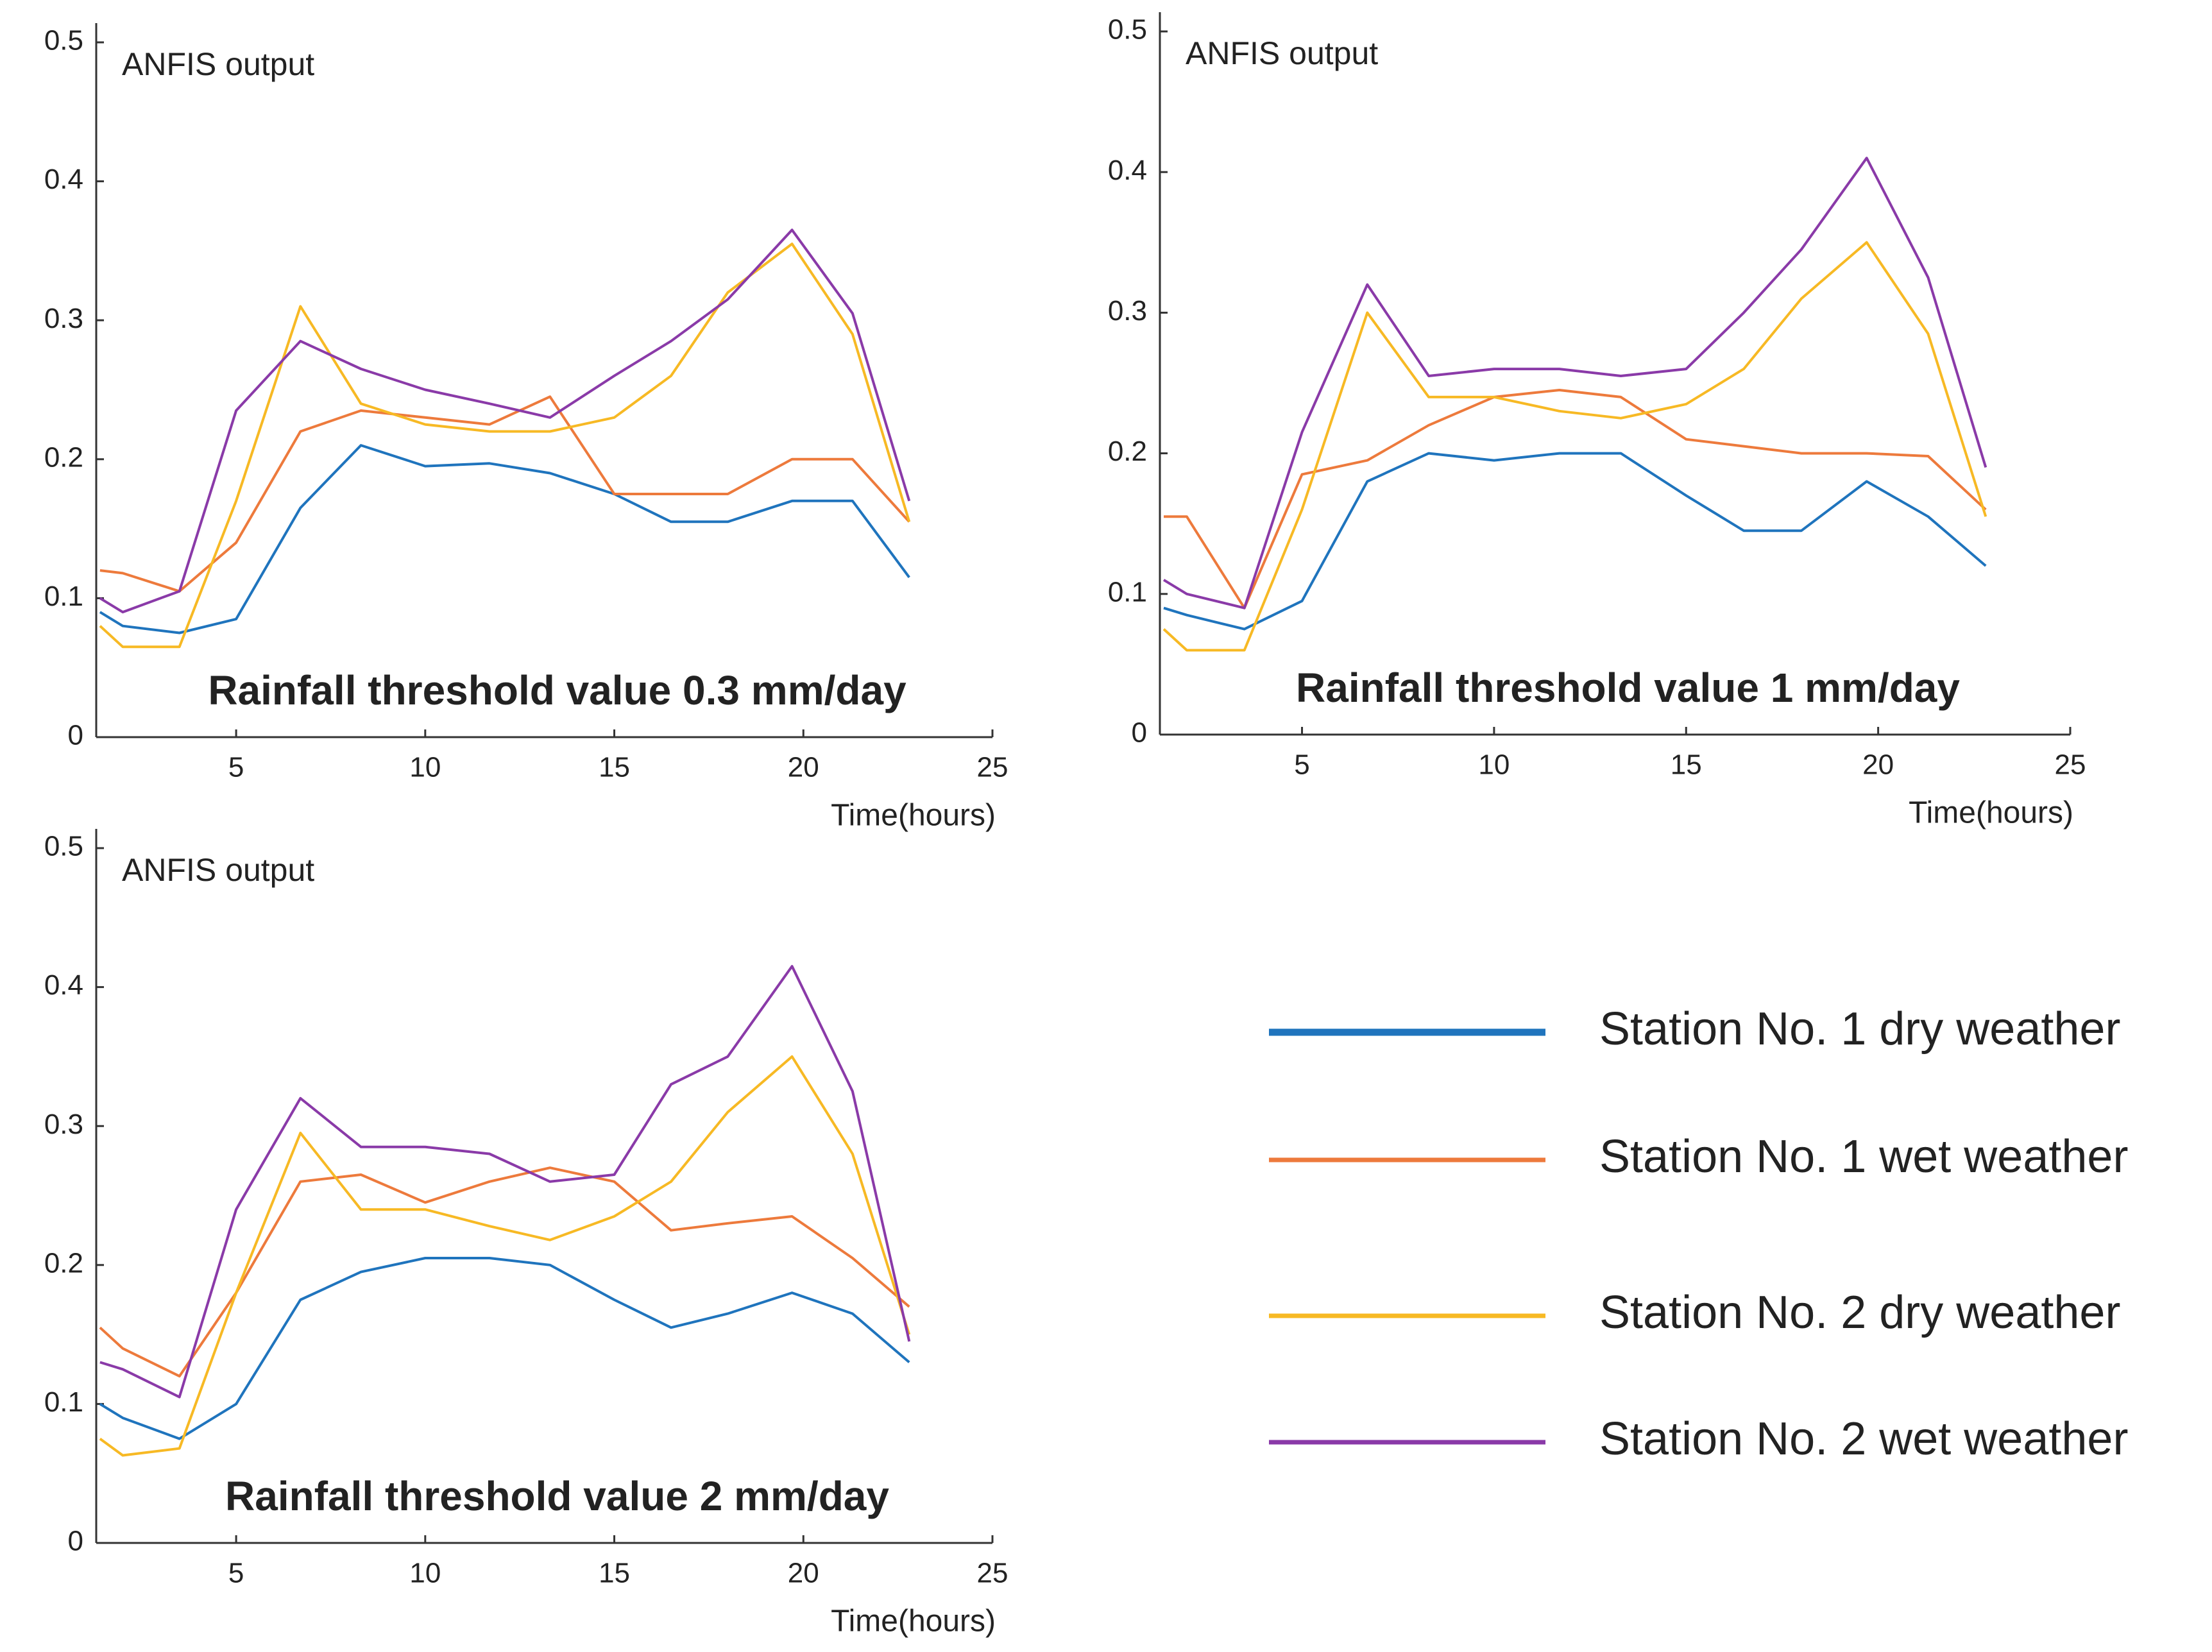 The image size is (2212, 1652). Describe the element at coordinates (1859, 1029) in the screenshot. I see `legend-label: Station No. 1 dry weather` at that location.